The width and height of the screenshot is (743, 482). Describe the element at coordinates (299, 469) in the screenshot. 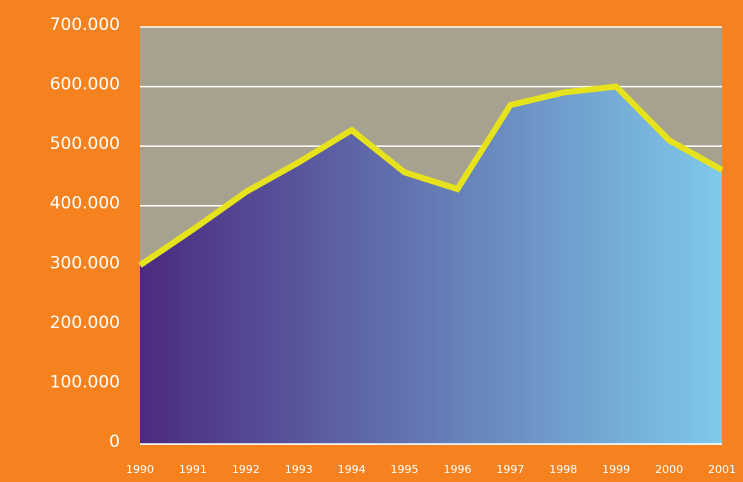

I see `x-tick-label: 1993` at that location.